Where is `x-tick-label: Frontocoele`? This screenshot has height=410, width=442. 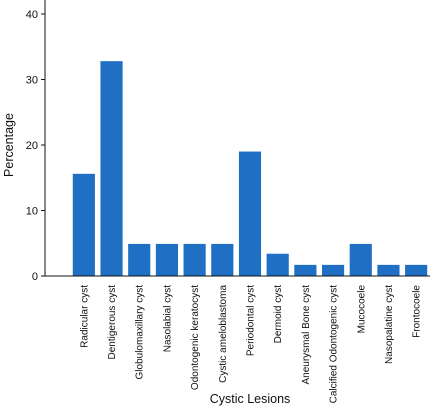
x-tick-label: Frontocoele is located at coordinates (417, 311).